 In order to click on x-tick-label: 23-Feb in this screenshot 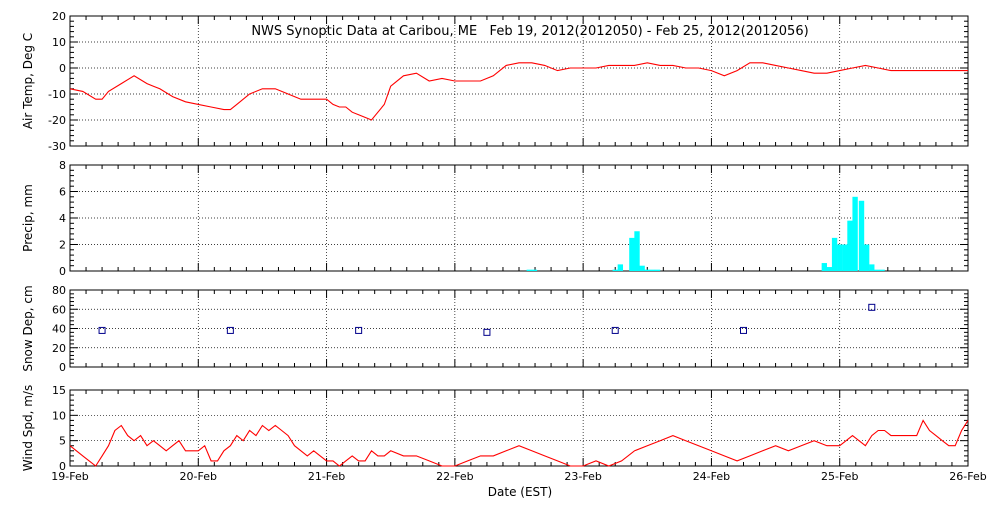, I will do `click(582, 476)`.